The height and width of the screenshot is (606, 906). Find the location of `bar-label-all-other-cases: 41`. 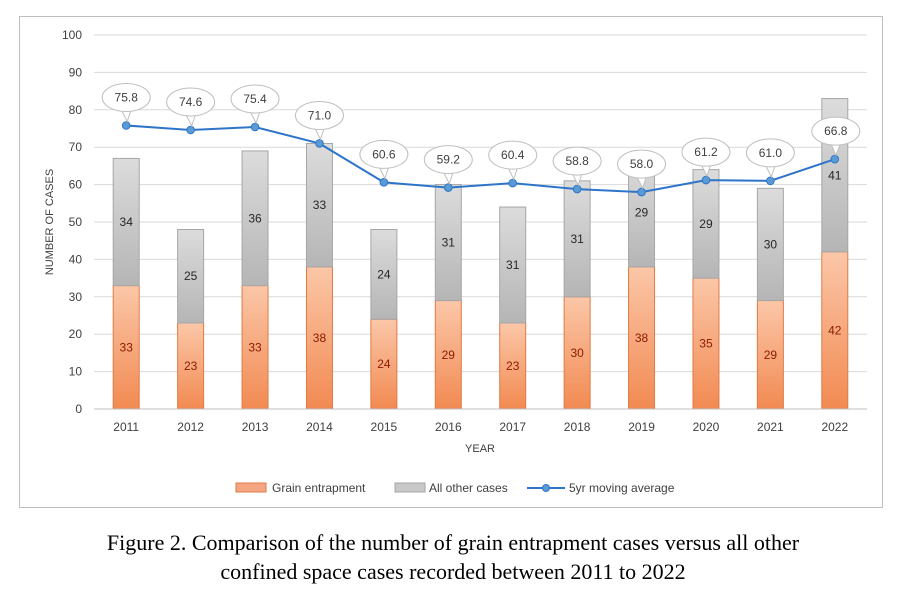

bar-label-all-other-cases: 41 is located at coordinates (835, 175).